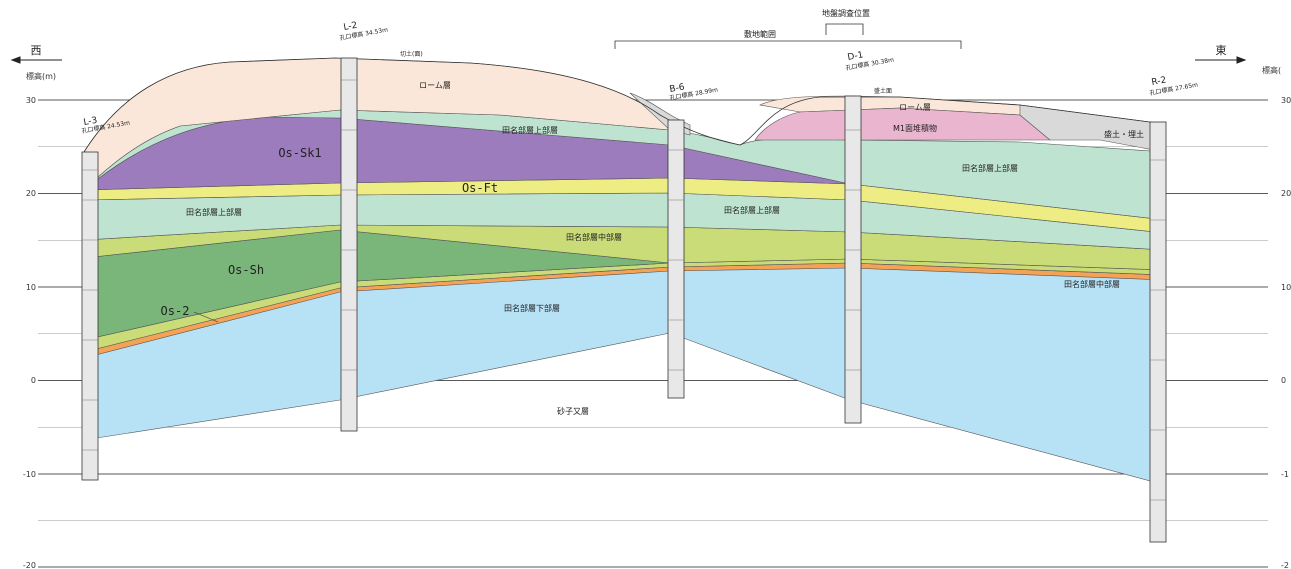  I want to click on borehole-b6, so click(676, 259).